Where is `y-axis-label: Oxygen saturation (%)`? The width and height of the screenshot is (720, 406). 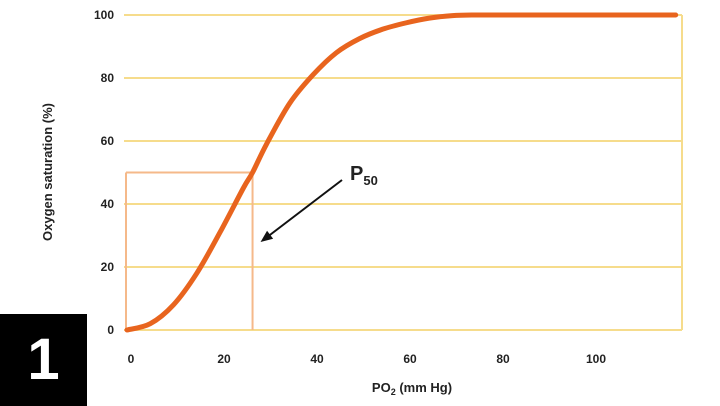 y-axis-label: Oxygen saturation (%) is located at coordinates (47, 172).